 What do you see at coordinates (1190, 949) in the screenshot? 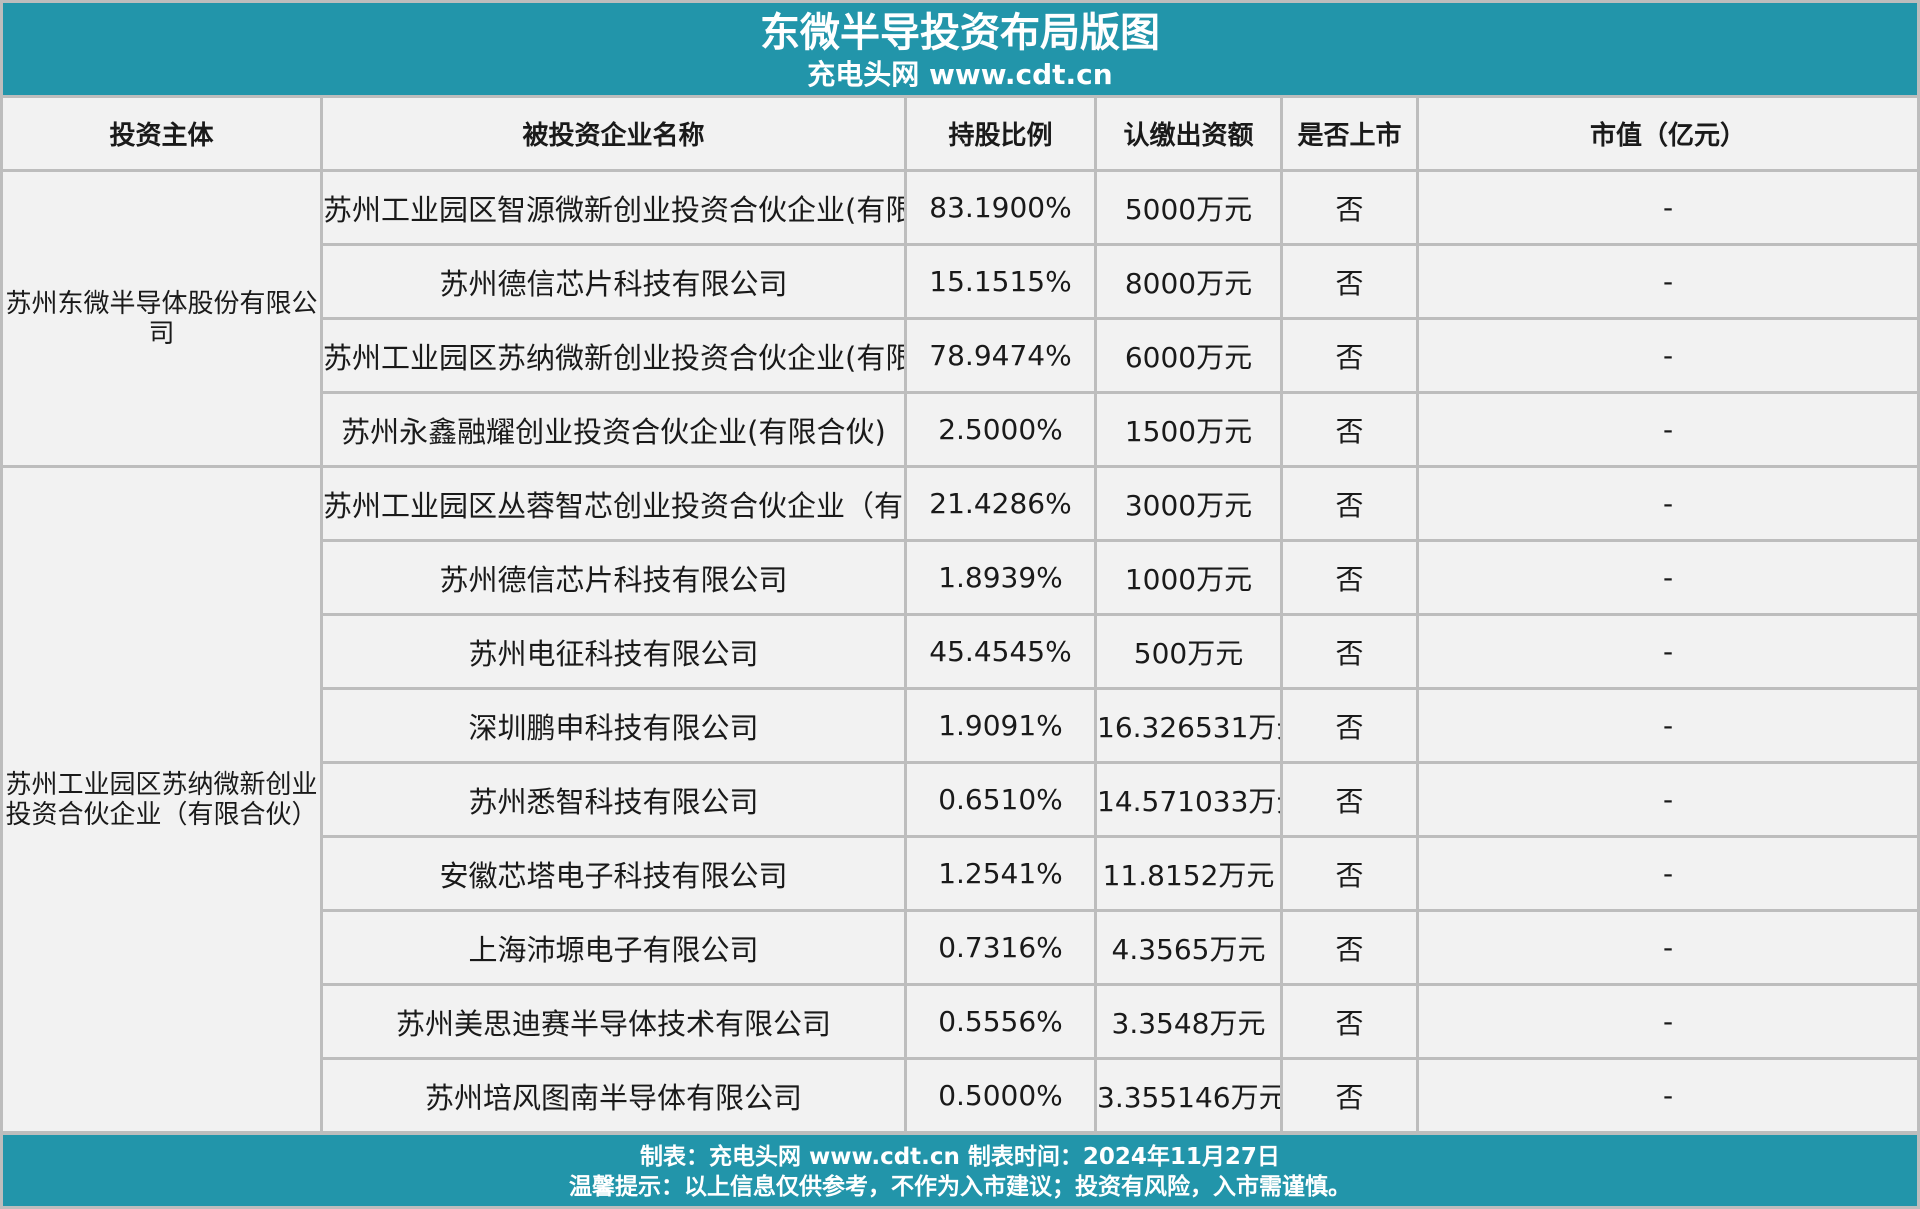
I see `amount-cell: 4.3565万元` at bounding box center [1190, 949].